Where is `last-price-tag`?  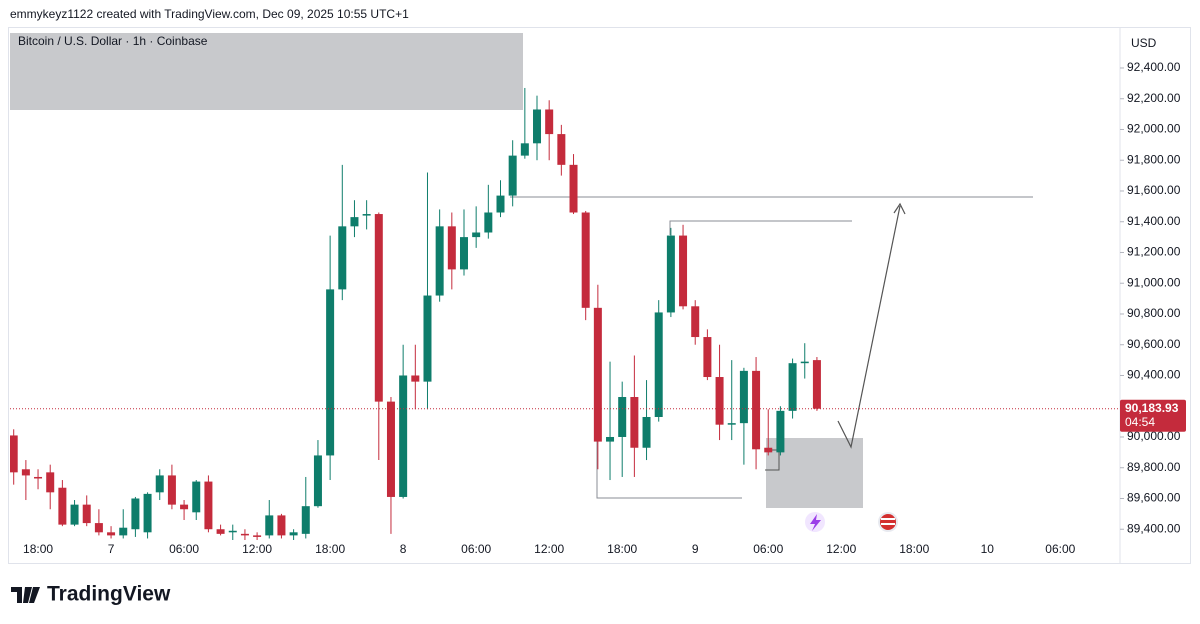
last-price-tag is located at coordinates (1153, 415).